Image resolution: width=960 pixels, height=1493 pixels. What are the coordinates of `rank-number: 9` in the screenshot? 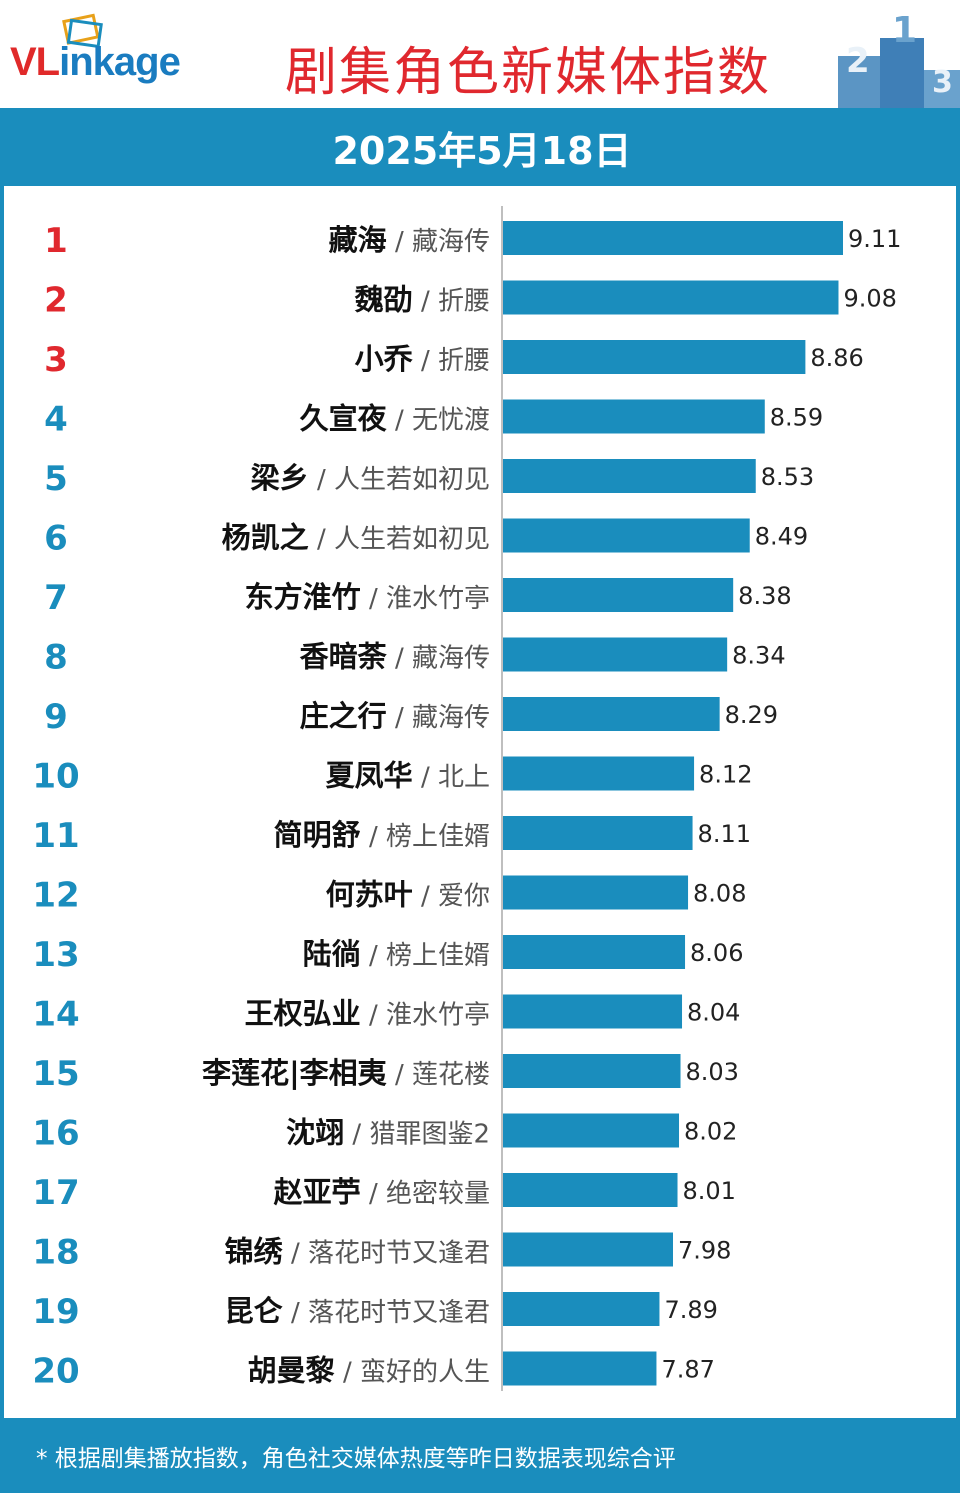 It's located at (56, 717).